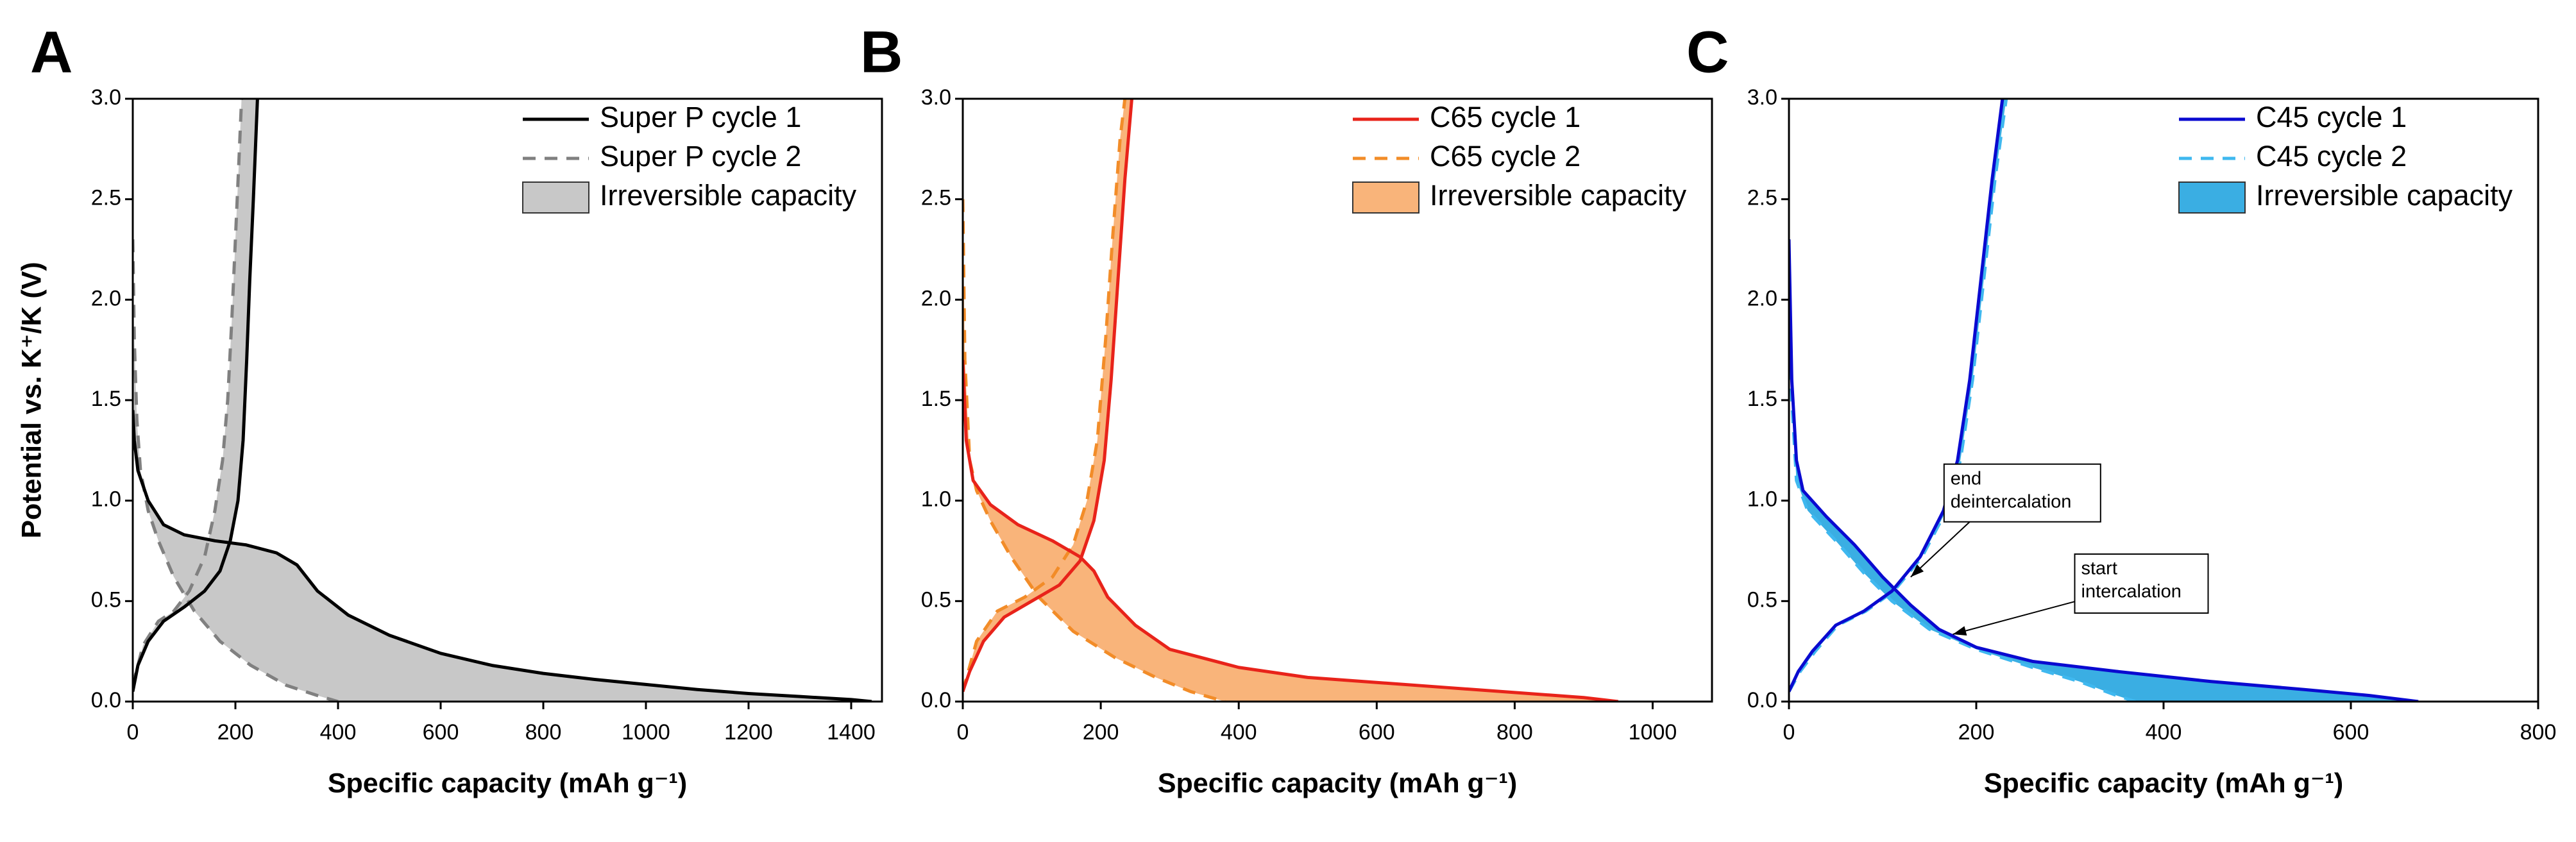  I want to click on panel-label: A, so click(51, 52).